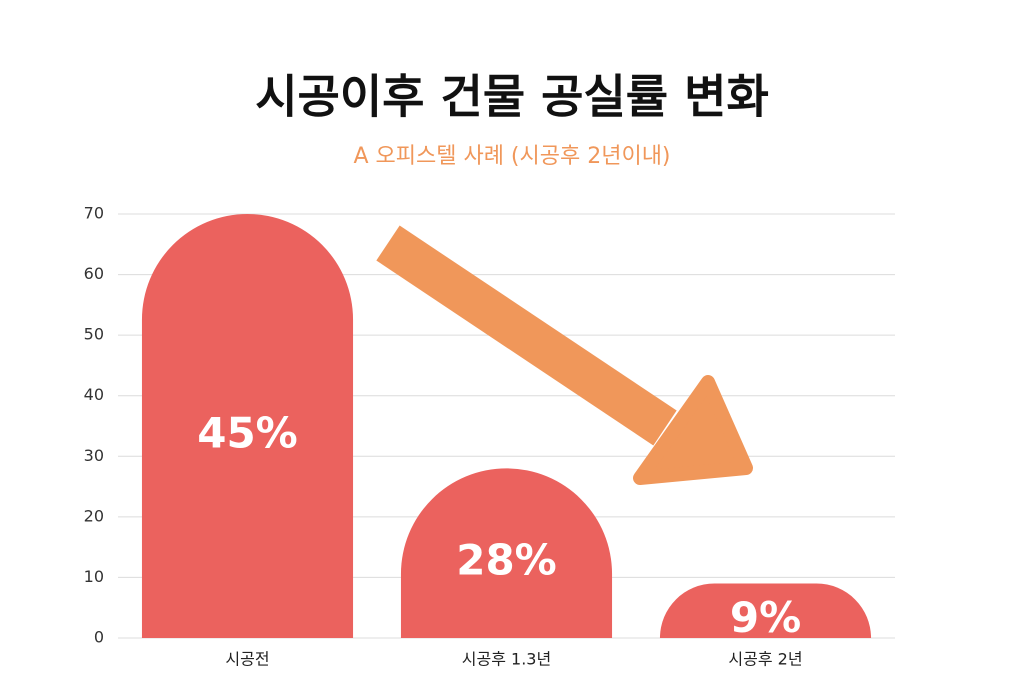  I want to click on x-tick-label: 시공후 1.3년, so click(506, 659).